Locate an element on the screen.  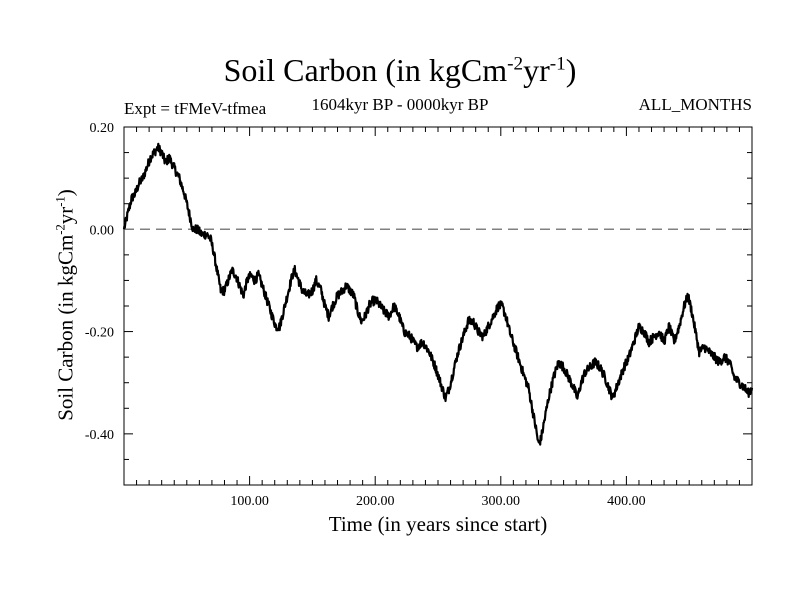
months-label: ALL_MONTHS is located at coordinates (695, 104).